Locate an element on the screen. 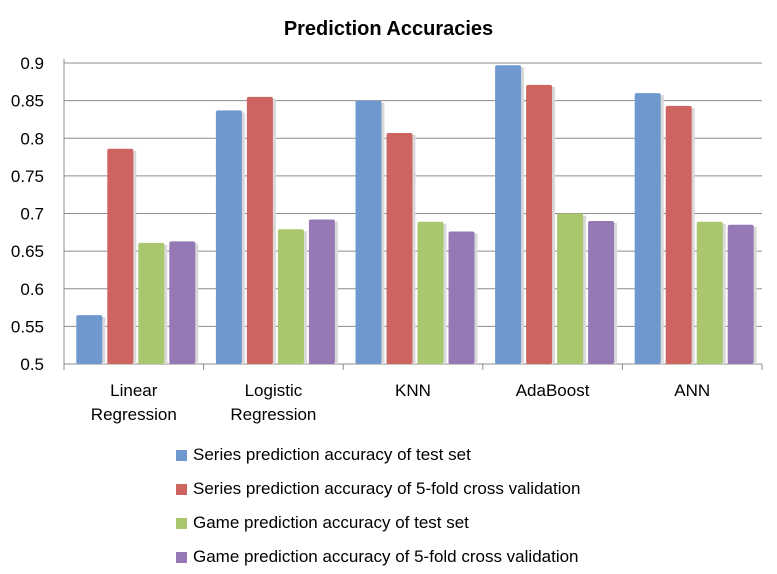 This screenshot has width=777, height=574. y-tick-label: 0.75 is located at coordinates (27, 176).